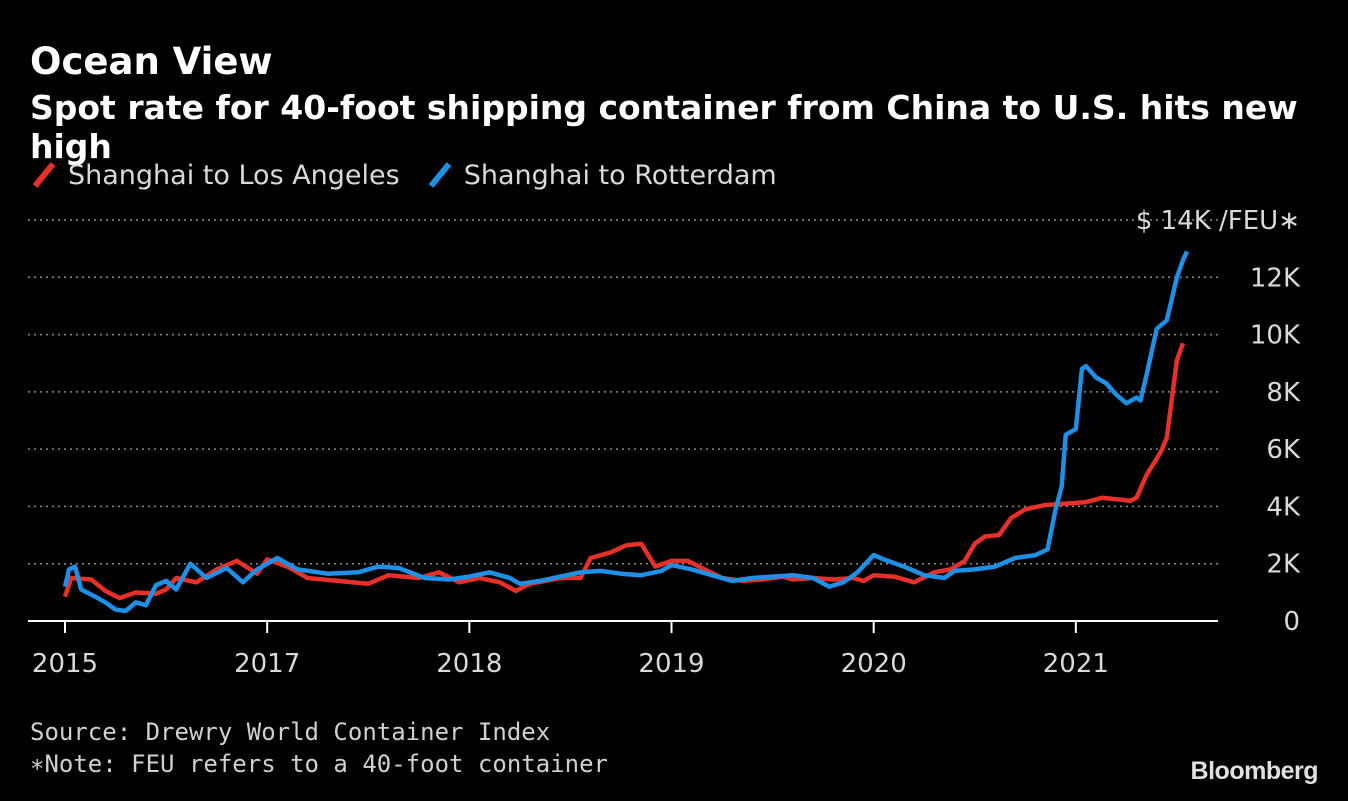  What do you see at coordinates (570, 650) in the screenshot?
I see `x-axis: 2015 2017 2018 2019 2020 2021` at bounding box center [570, 650].